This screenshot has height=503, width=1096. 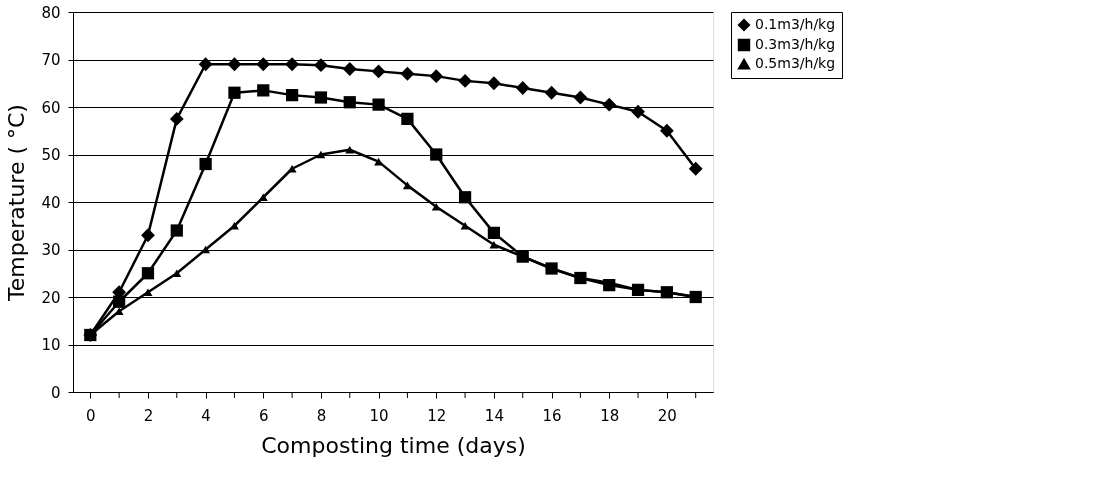 What do you see at coordinates (51, 250) in the screenshot?
I see `y-tick-label: 30` at bounding box center [51, 250].